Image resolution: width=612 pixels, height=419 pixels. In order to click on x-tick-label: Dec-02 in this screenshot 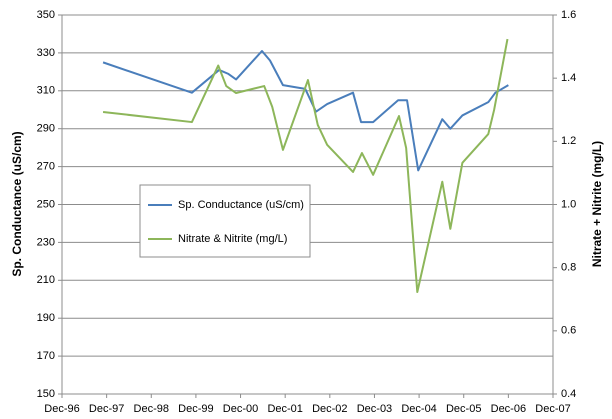, I will do `click(329, 409)`.